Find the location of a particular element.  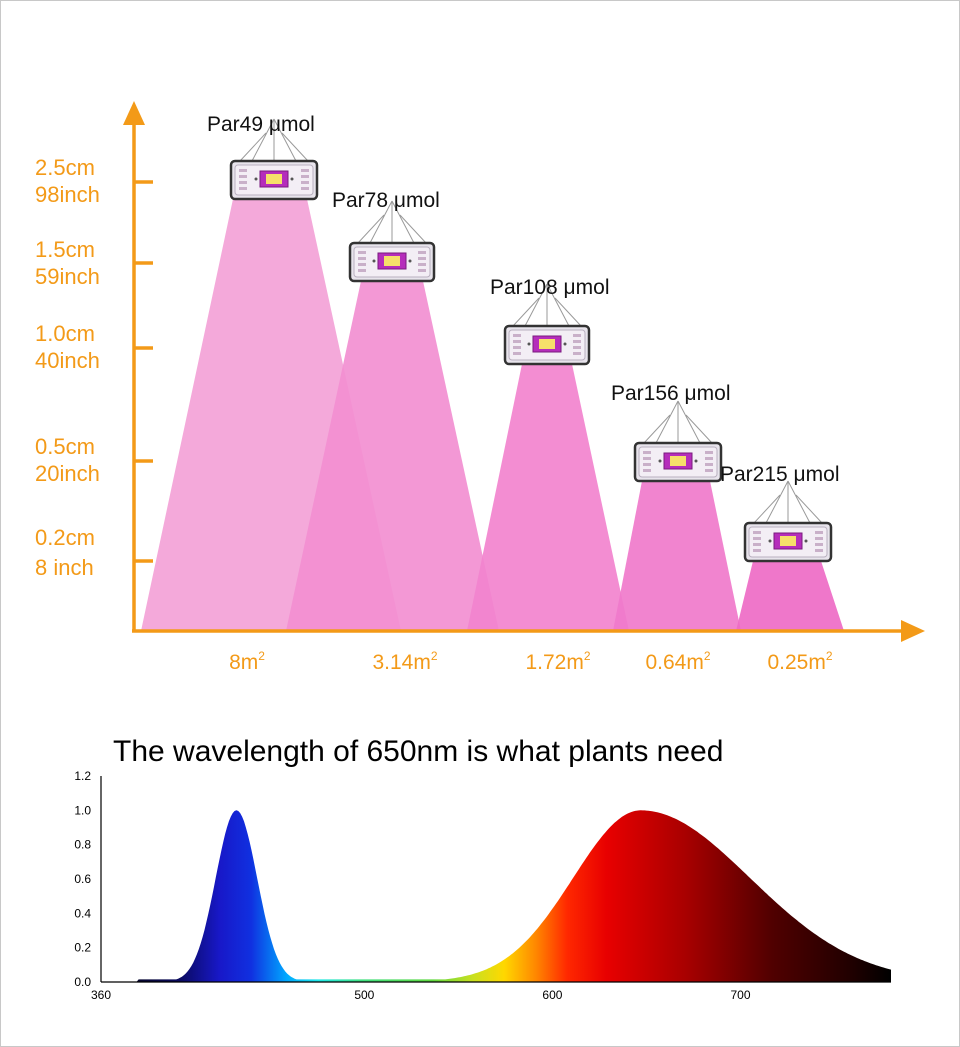

x-axis-arrow is located at coordinates (913, 631).